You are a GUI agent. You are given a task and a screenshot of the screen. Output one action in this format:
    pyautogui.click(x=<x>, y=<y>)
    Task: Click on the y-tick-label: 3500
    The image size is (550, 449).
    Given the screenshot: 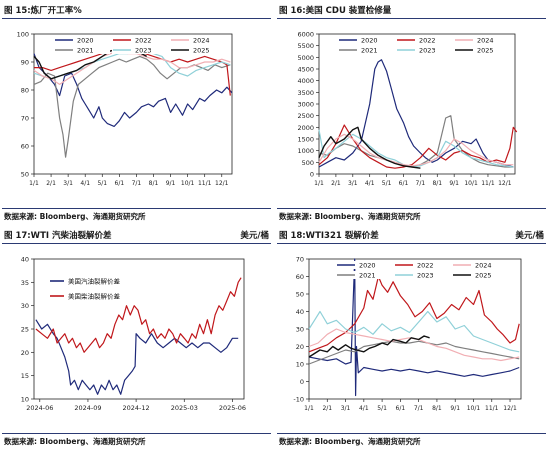 What is the action you would take?
    pyautogui.click(x=305, y=93)
    